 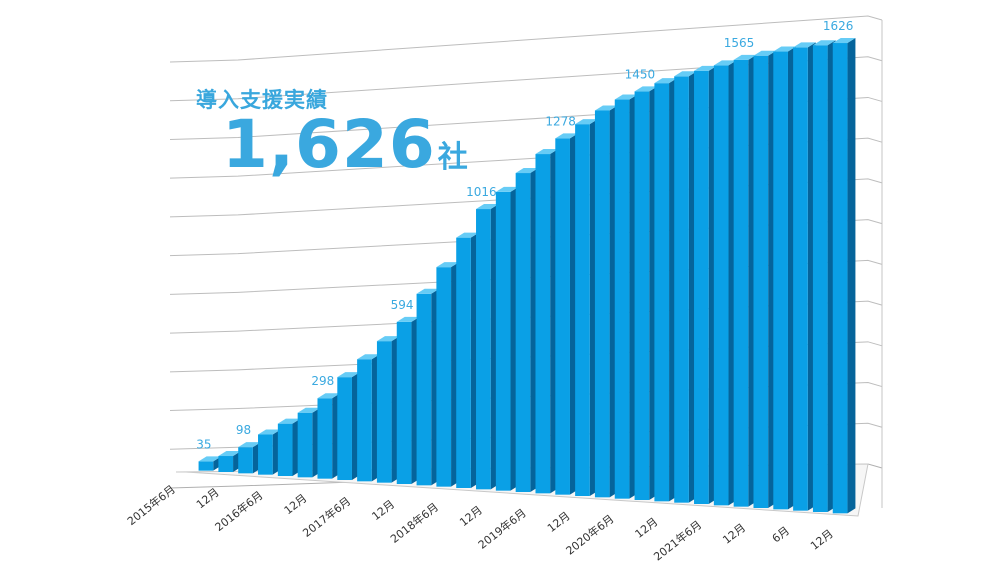 What do you see at coordinates (402, 305) in the screenshot?
I see `data-label: 594` at bounding box center [402, 305].